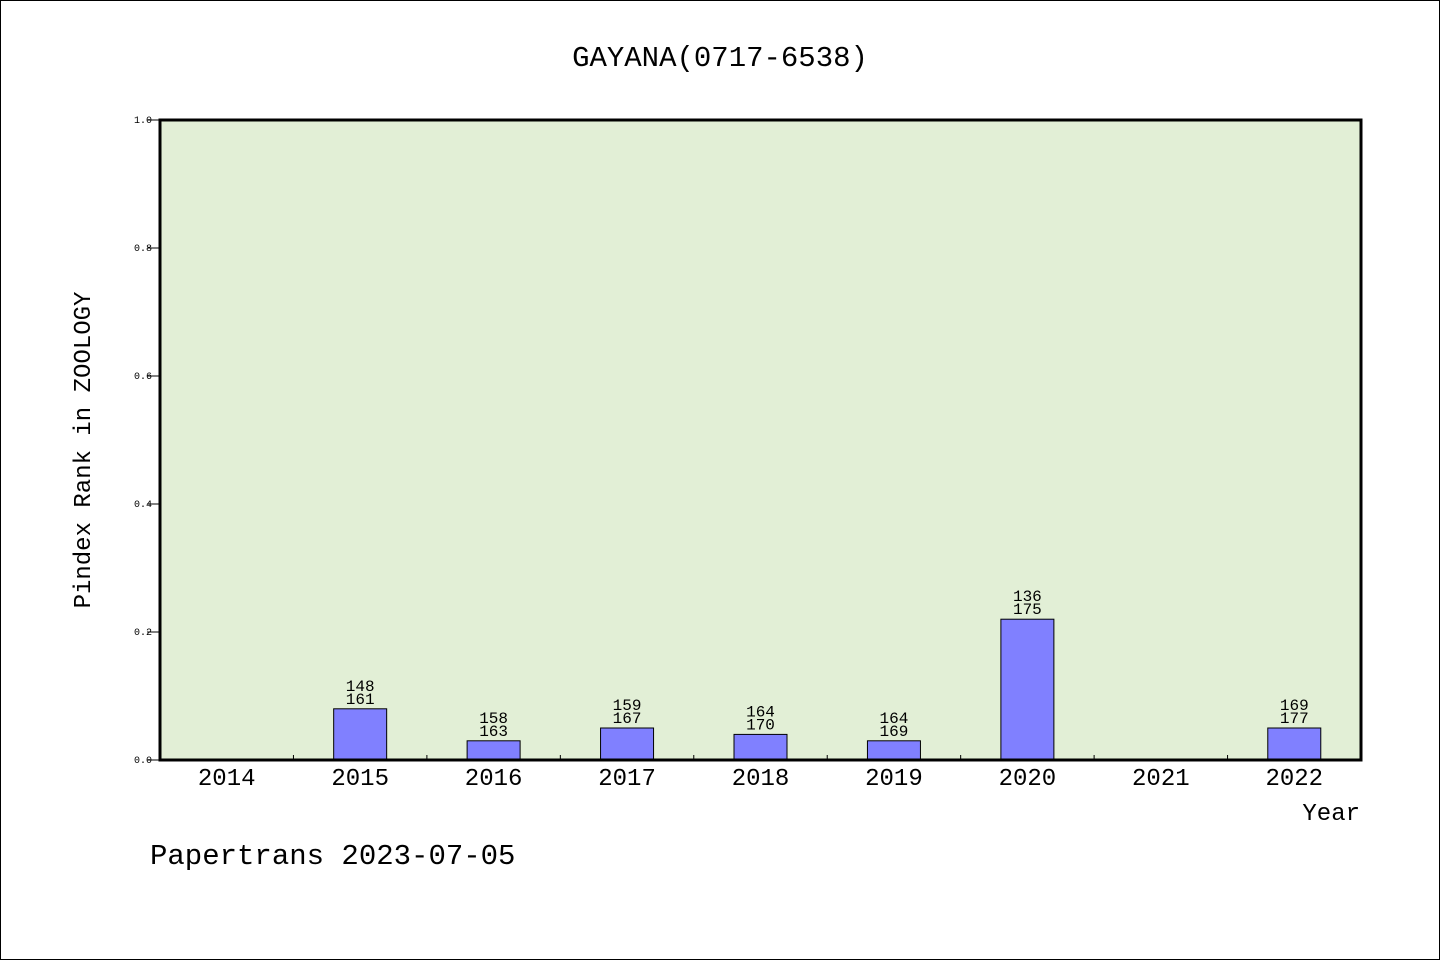 This screenshot has width=1440, height=960. Describe the element at coordinates (761, 779) in the screenshot. I see `x-tick-label: 2018` at that location.